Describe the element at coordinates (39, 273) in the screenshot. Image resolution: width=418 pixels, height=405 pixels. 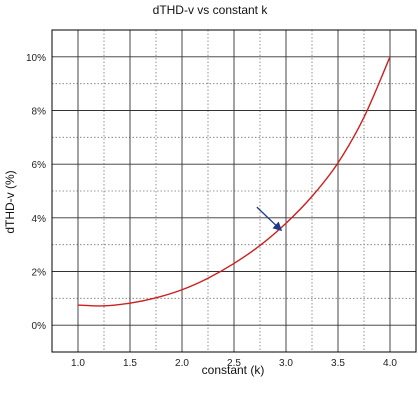
I see `y-tick-label: 2%` at that location.